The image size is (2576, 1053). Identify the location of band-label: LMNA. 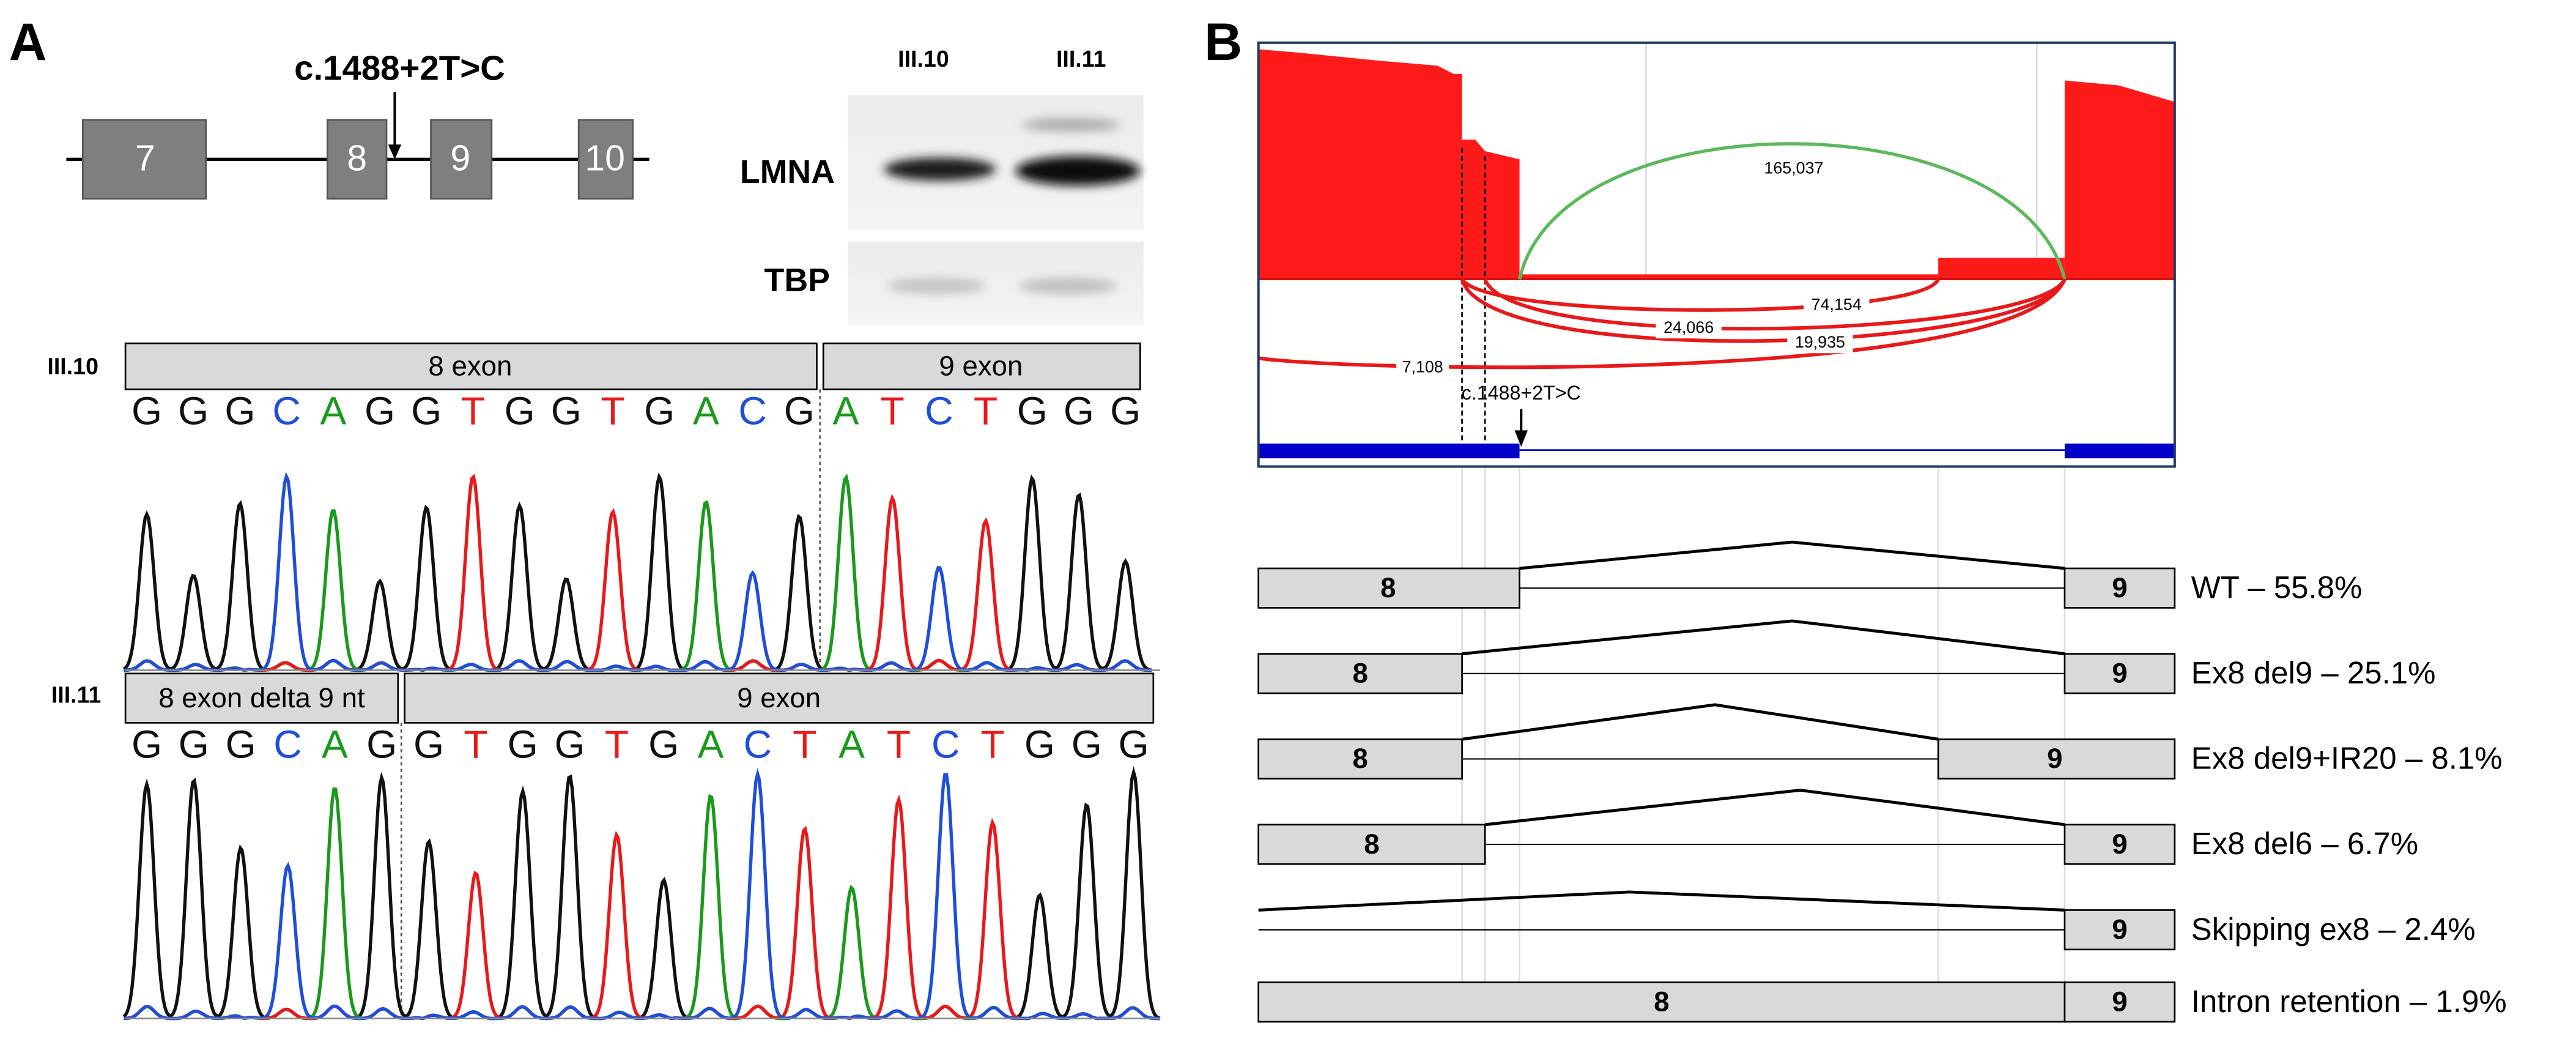
(787, 172).